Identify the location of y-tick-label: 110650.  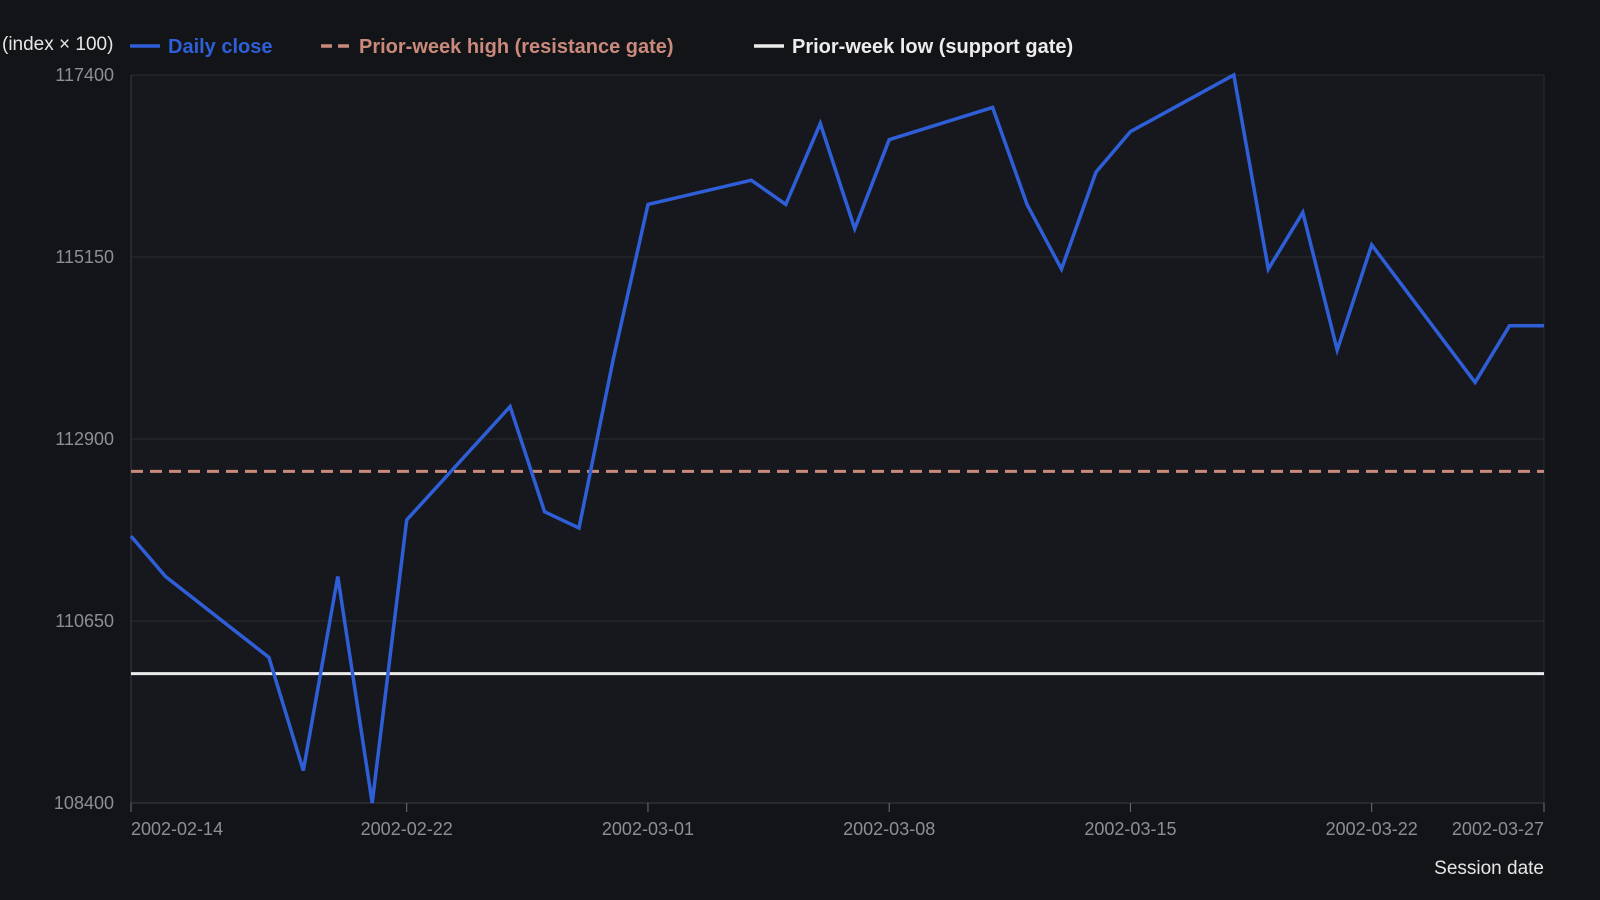
(84, 621).